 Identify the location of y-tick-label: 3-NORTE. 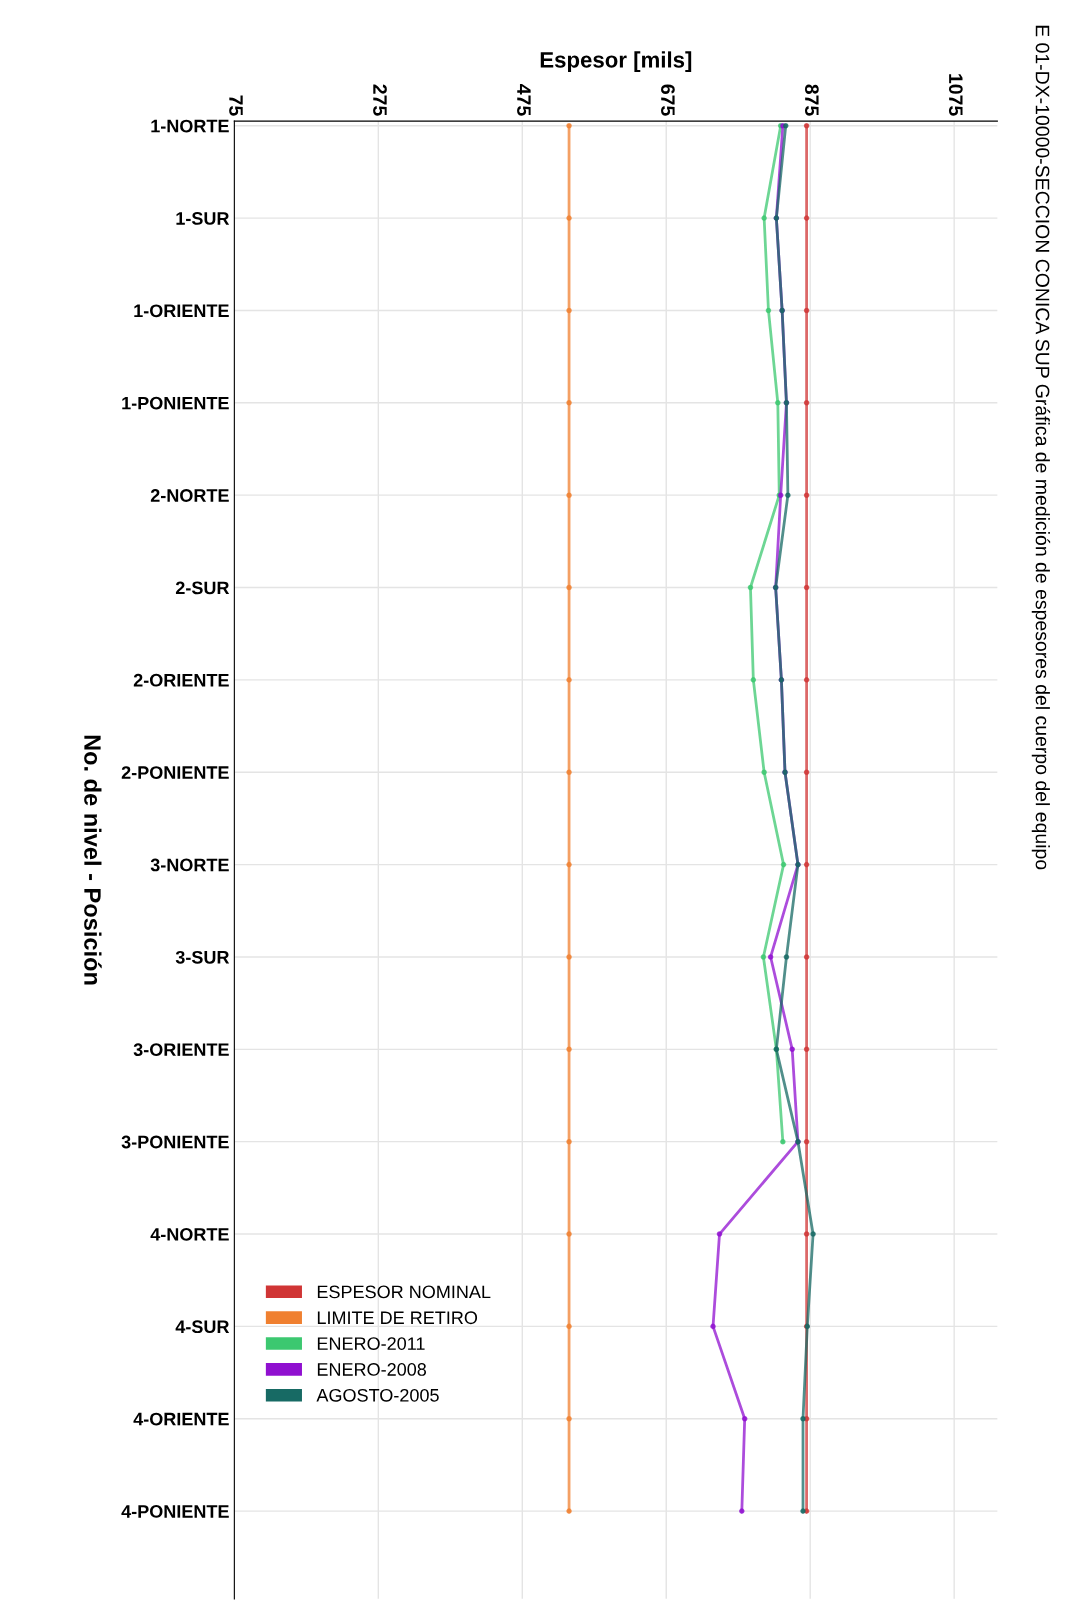
(189, 865).